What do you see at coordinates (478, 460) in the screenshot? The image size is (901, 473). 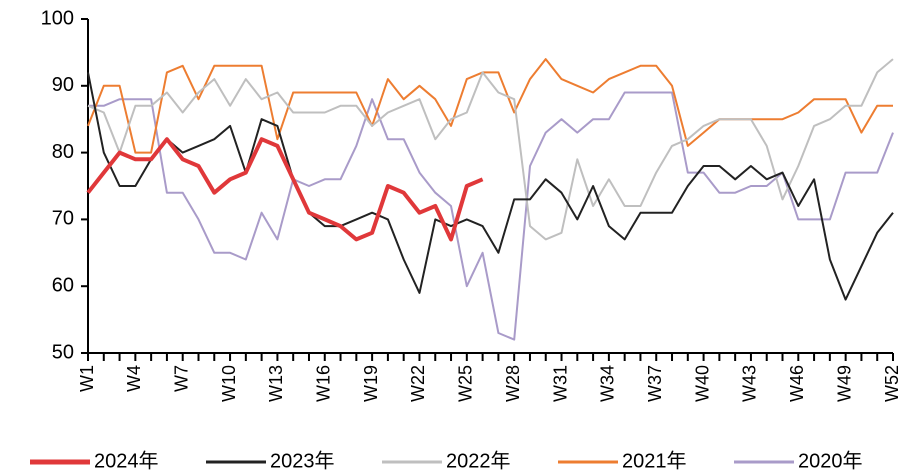 I see `legend-label: 2022年` at bounding box center [478, 460].